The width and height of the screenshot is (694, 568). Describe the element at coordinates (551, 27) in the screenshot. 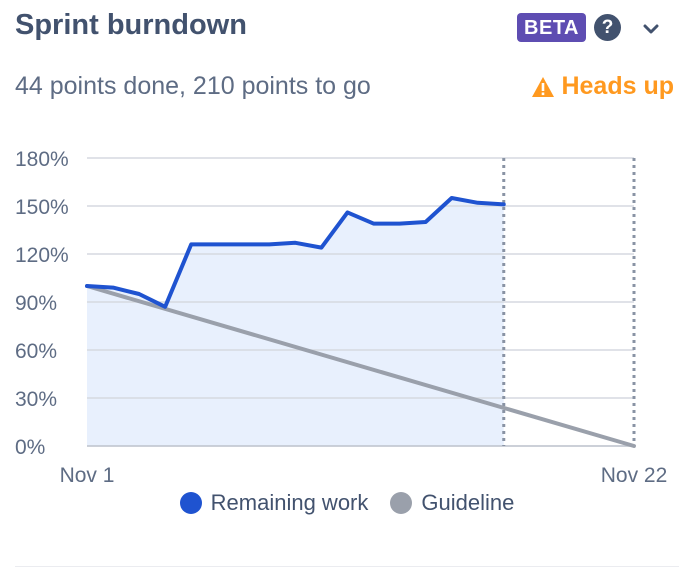

I see `beta-badge: BETA` at that location.